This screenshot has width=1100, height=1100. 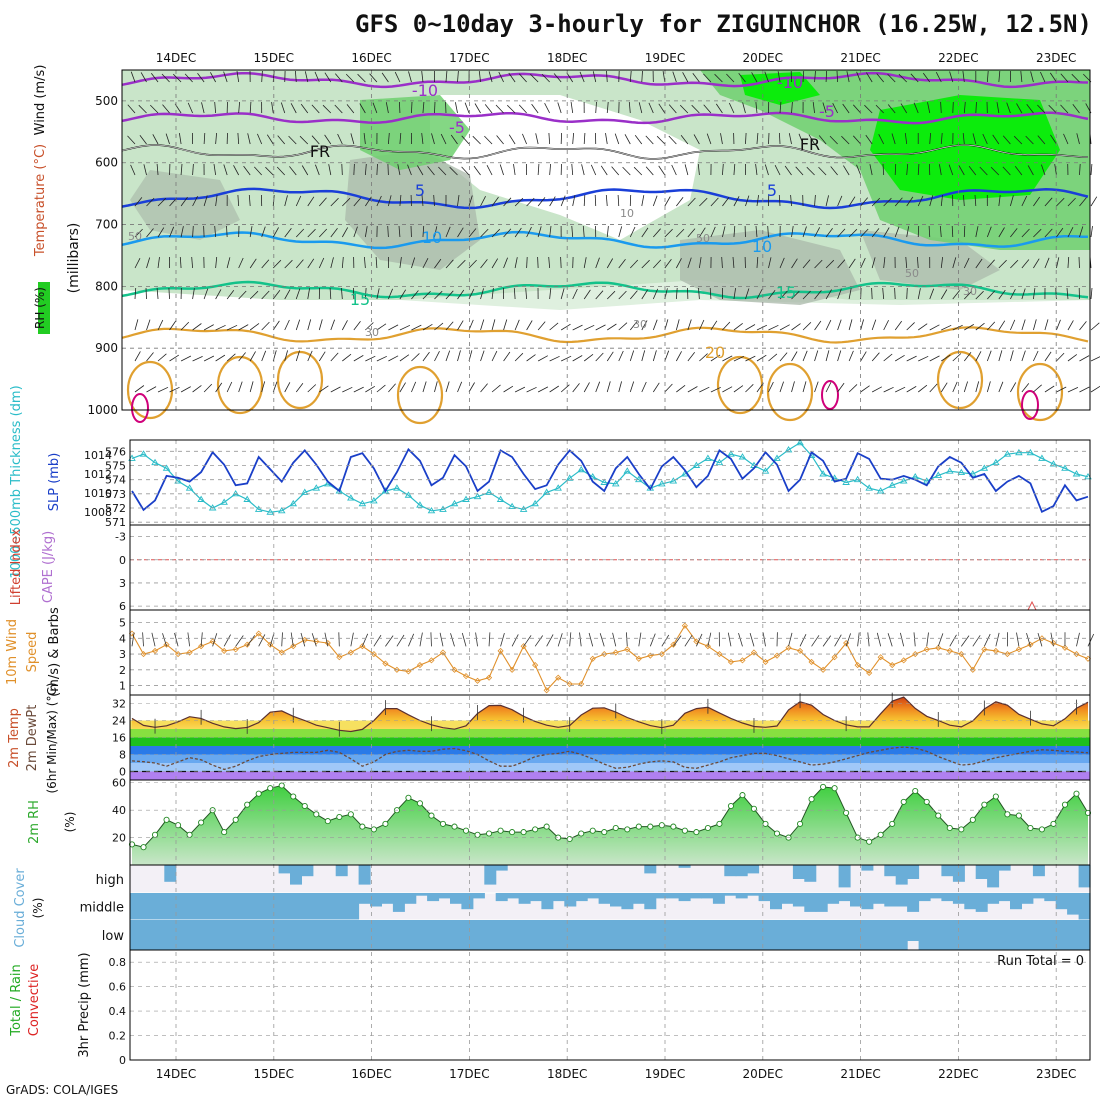 What do you see at coordinates (665, 58) in the screenshot?
I see `x-tick-label: 19DEC` at bounding box center [665, 58].